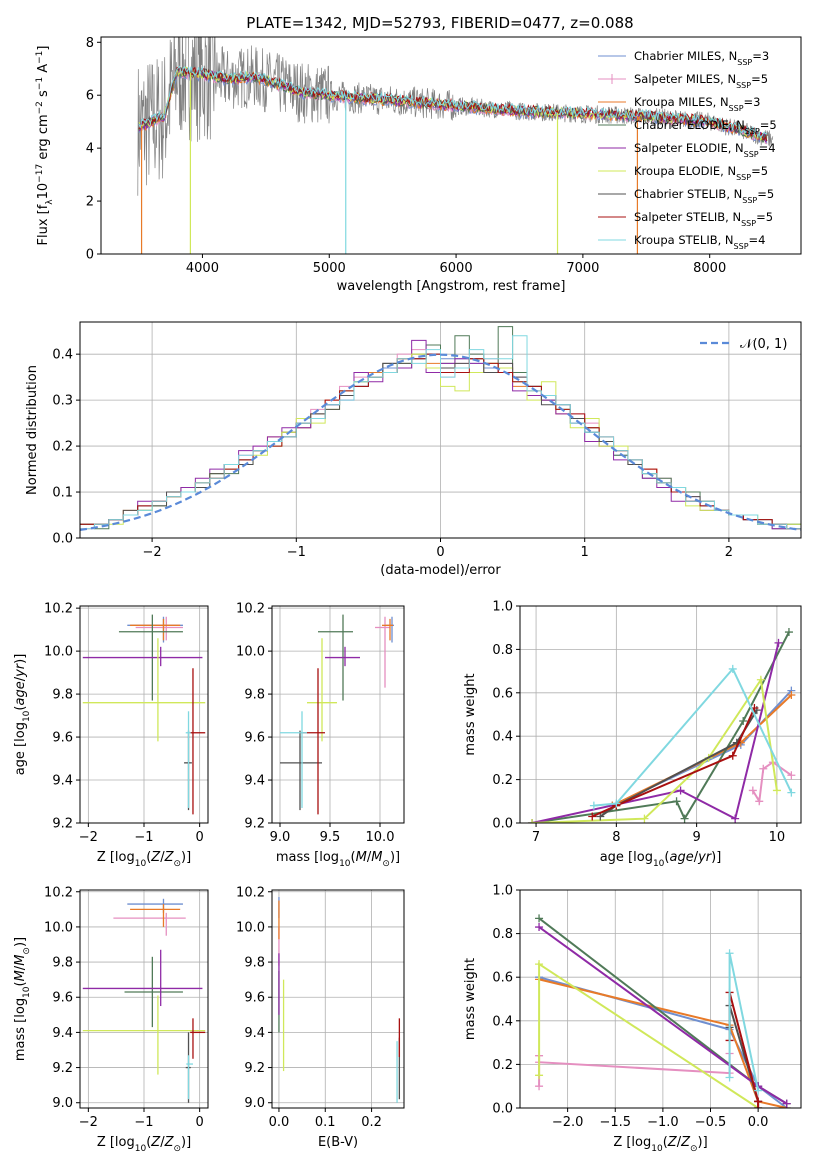  Describe the element at coordinates (701, 173) in the screenshot. I see `legend-label: Kroupa ELODIE, NSSP=5` at that location.